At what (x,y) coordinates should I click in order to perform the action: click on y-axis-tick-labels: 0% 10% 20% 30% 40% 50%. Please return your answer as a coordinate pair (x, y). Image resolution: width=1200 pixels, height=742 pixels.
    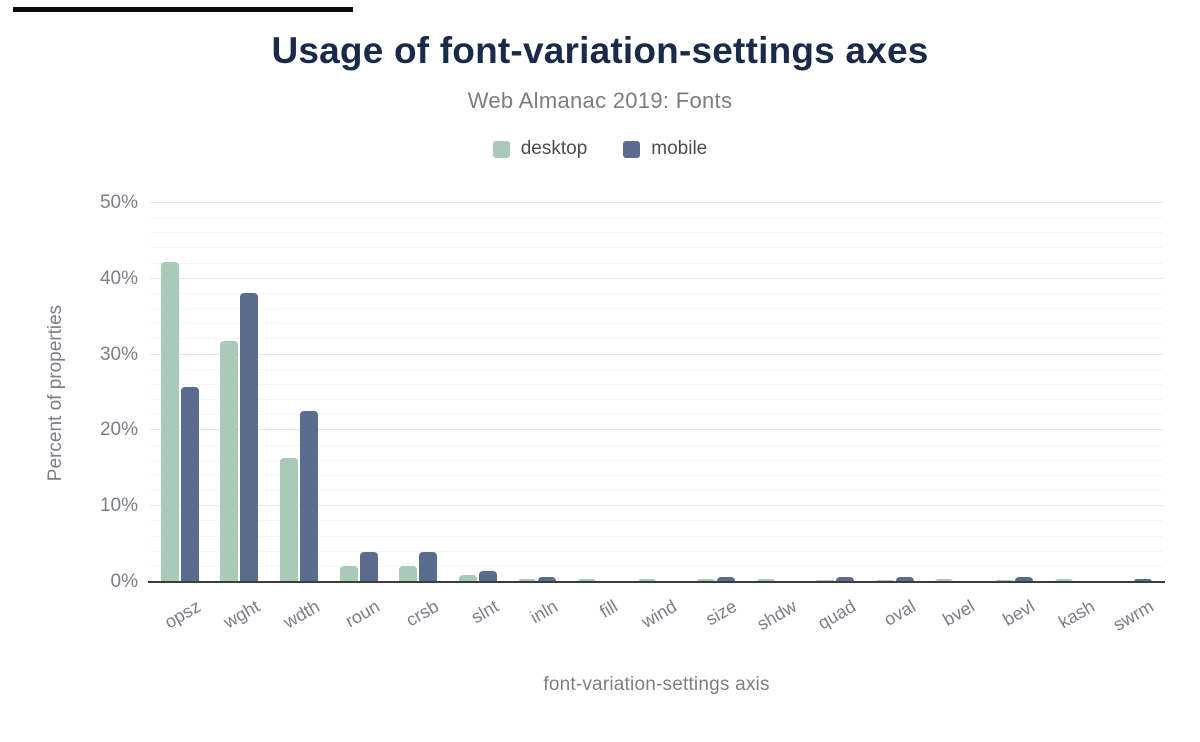
    Looking at the image, I should click on (104, 392).